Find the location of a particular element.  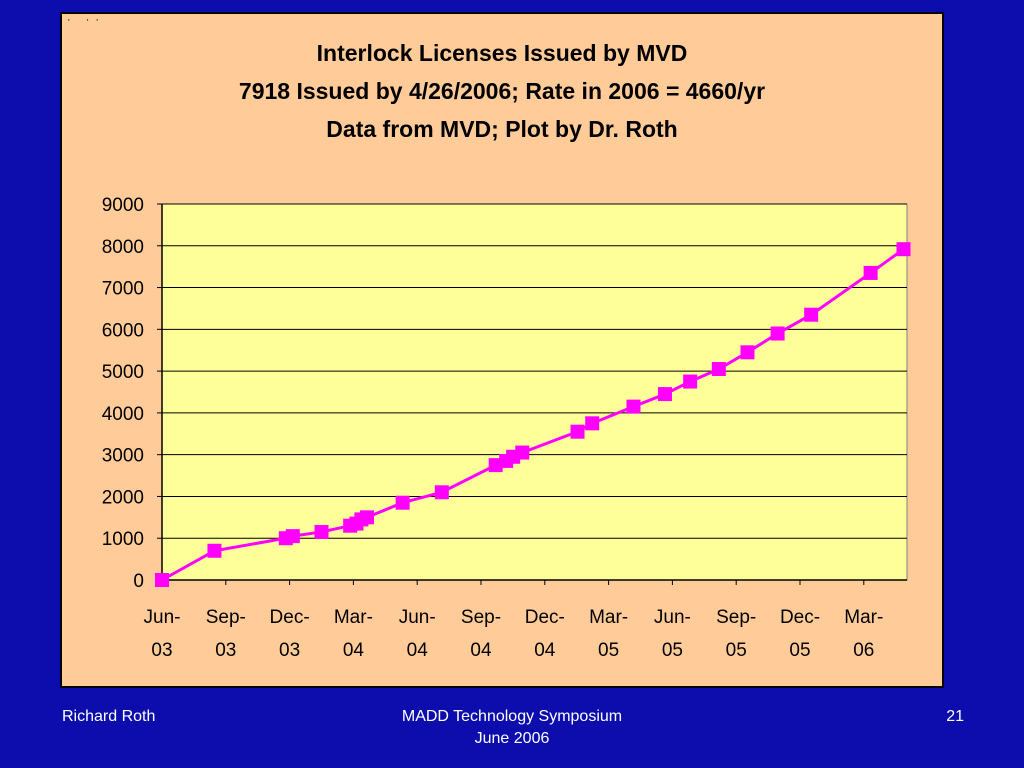

footer-author: Richard Roth is located at coordinates (109, 716).